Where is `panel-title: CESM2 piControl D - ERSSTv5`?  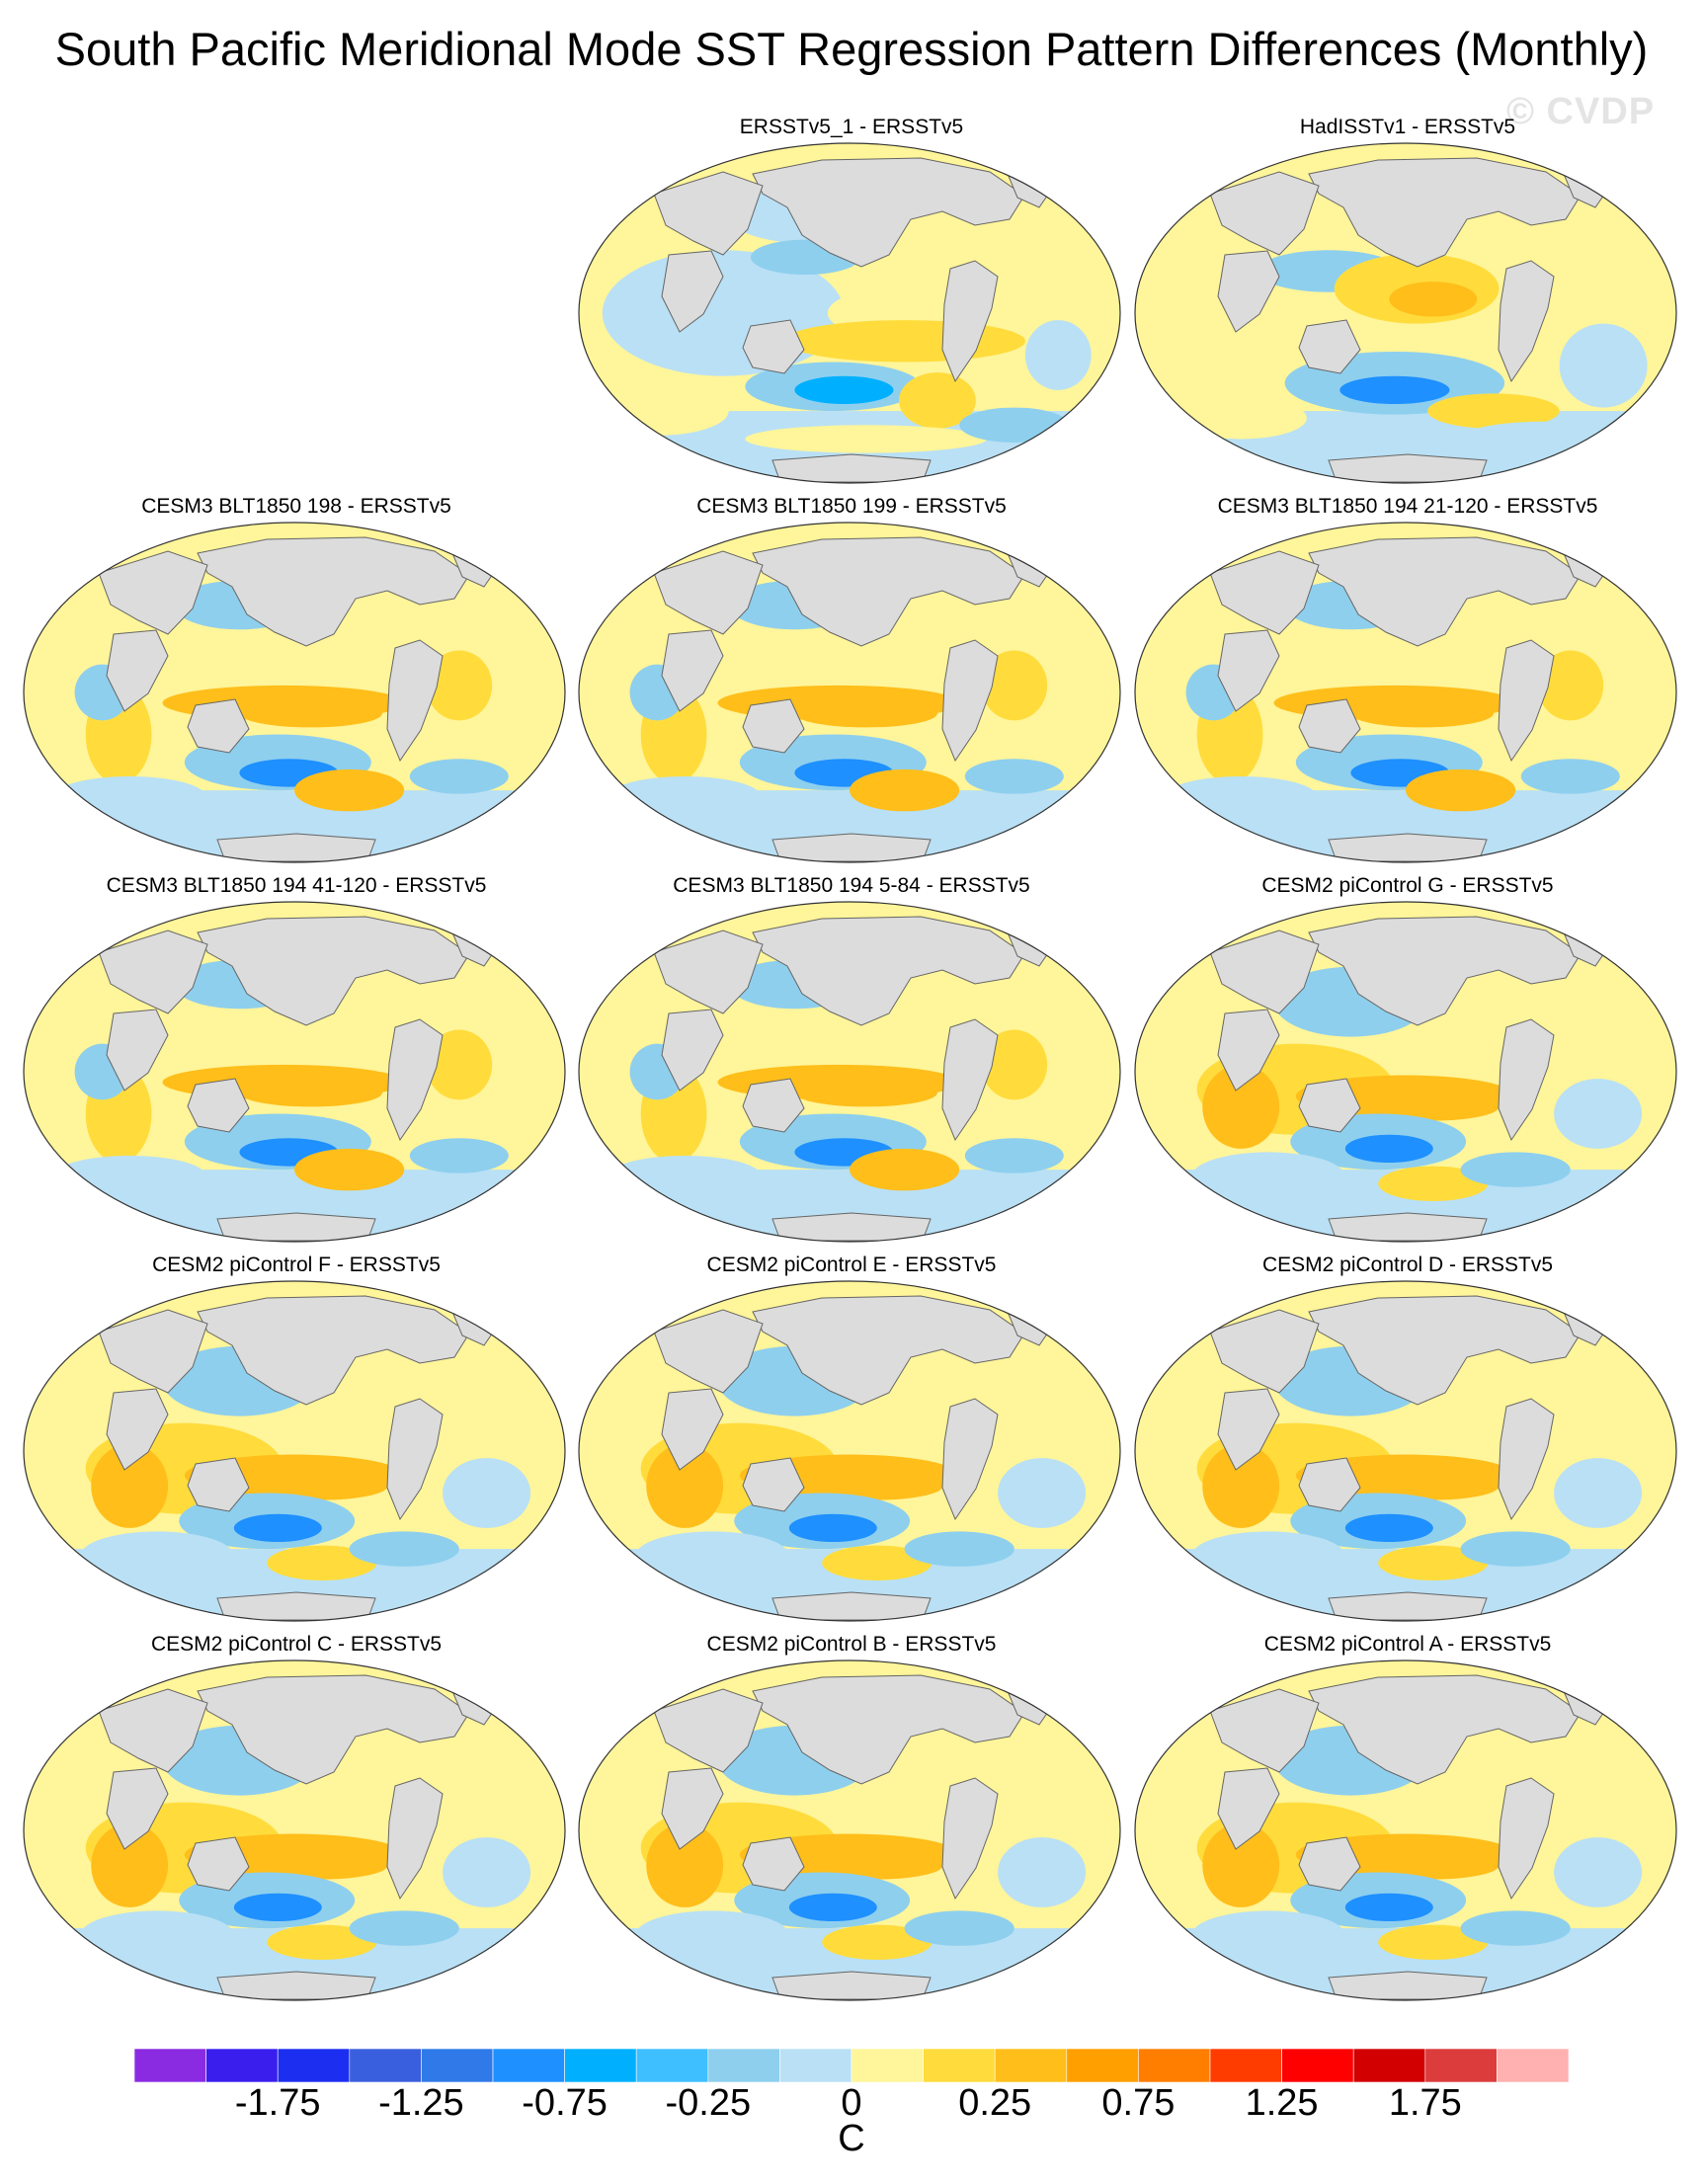 panel-title: CESM2 piControl D - ERSSTv5 is located at coordinates (1408, 1265).